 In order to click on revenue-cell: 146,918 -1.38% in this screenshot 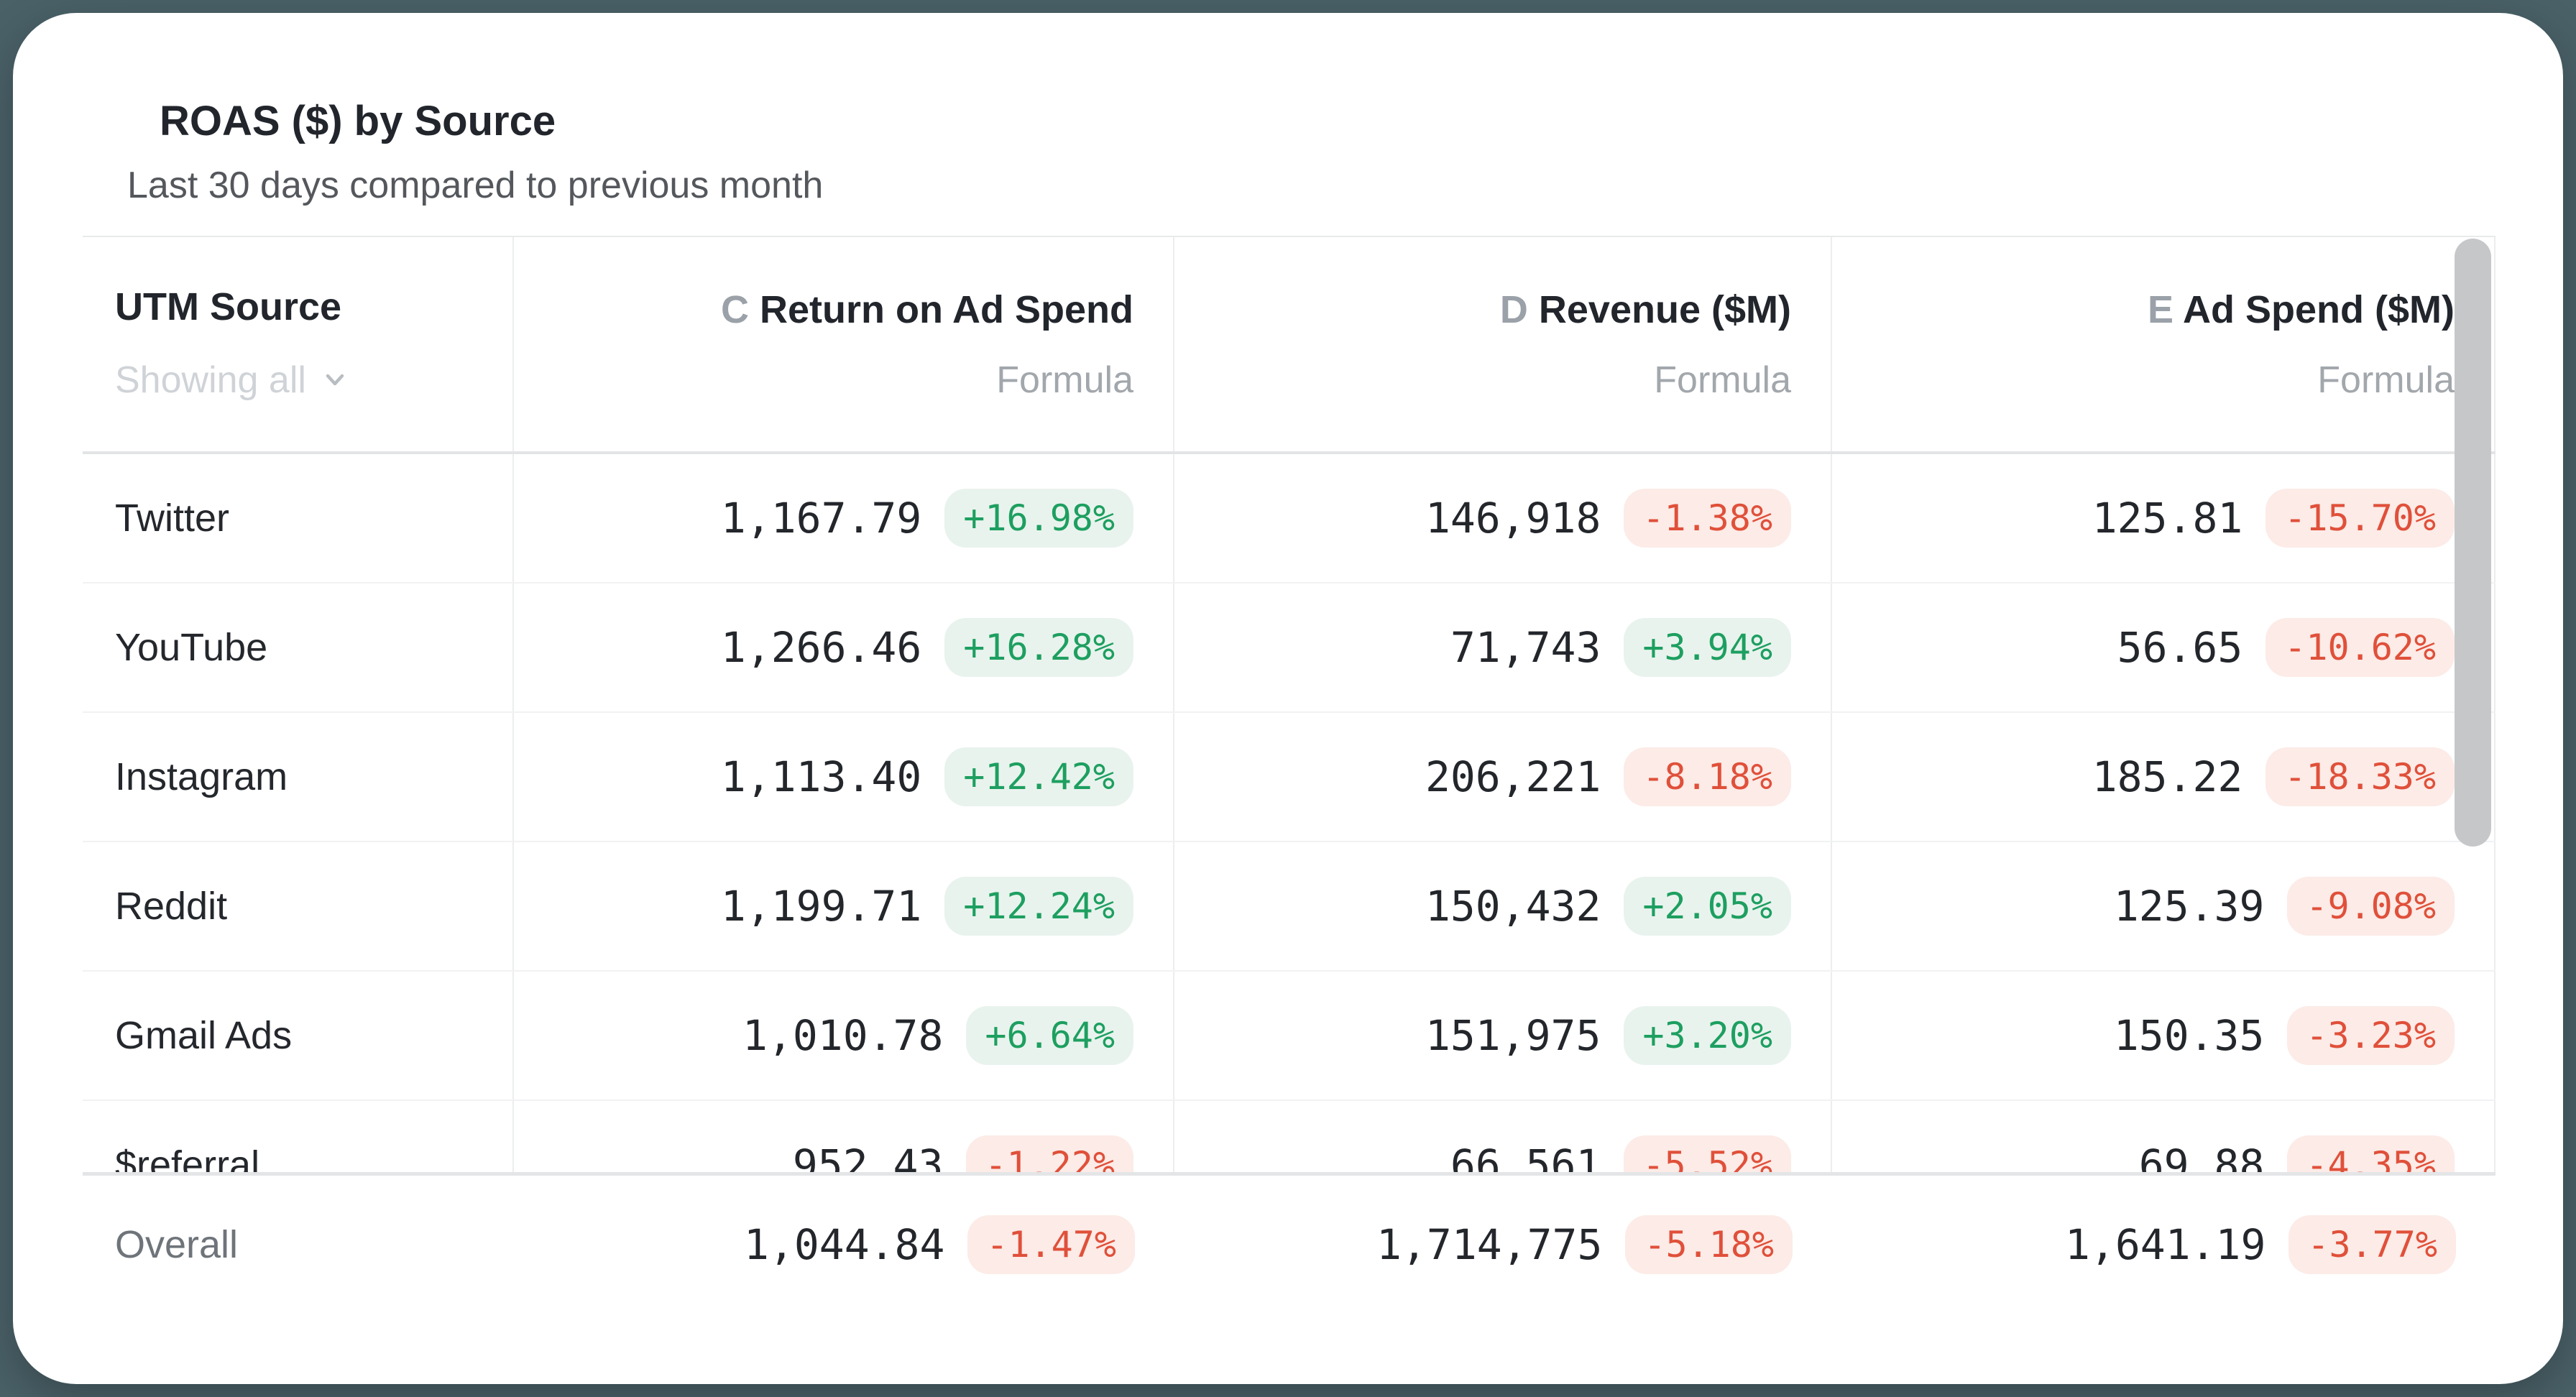, I will do `click(1503, 518)`.